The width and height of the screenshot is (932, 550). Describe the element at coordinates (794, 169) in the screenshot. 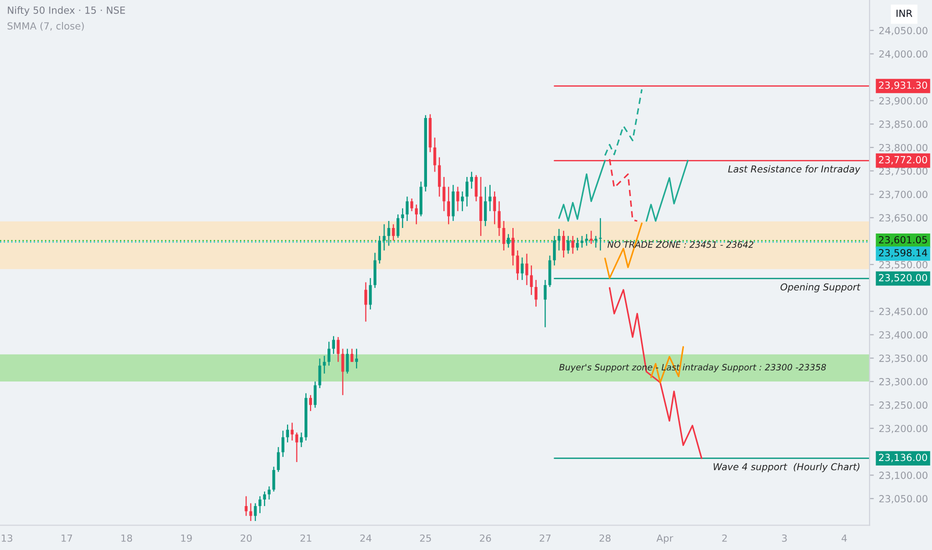

I see `annotation: Last Resistance for Intraday` at that location.